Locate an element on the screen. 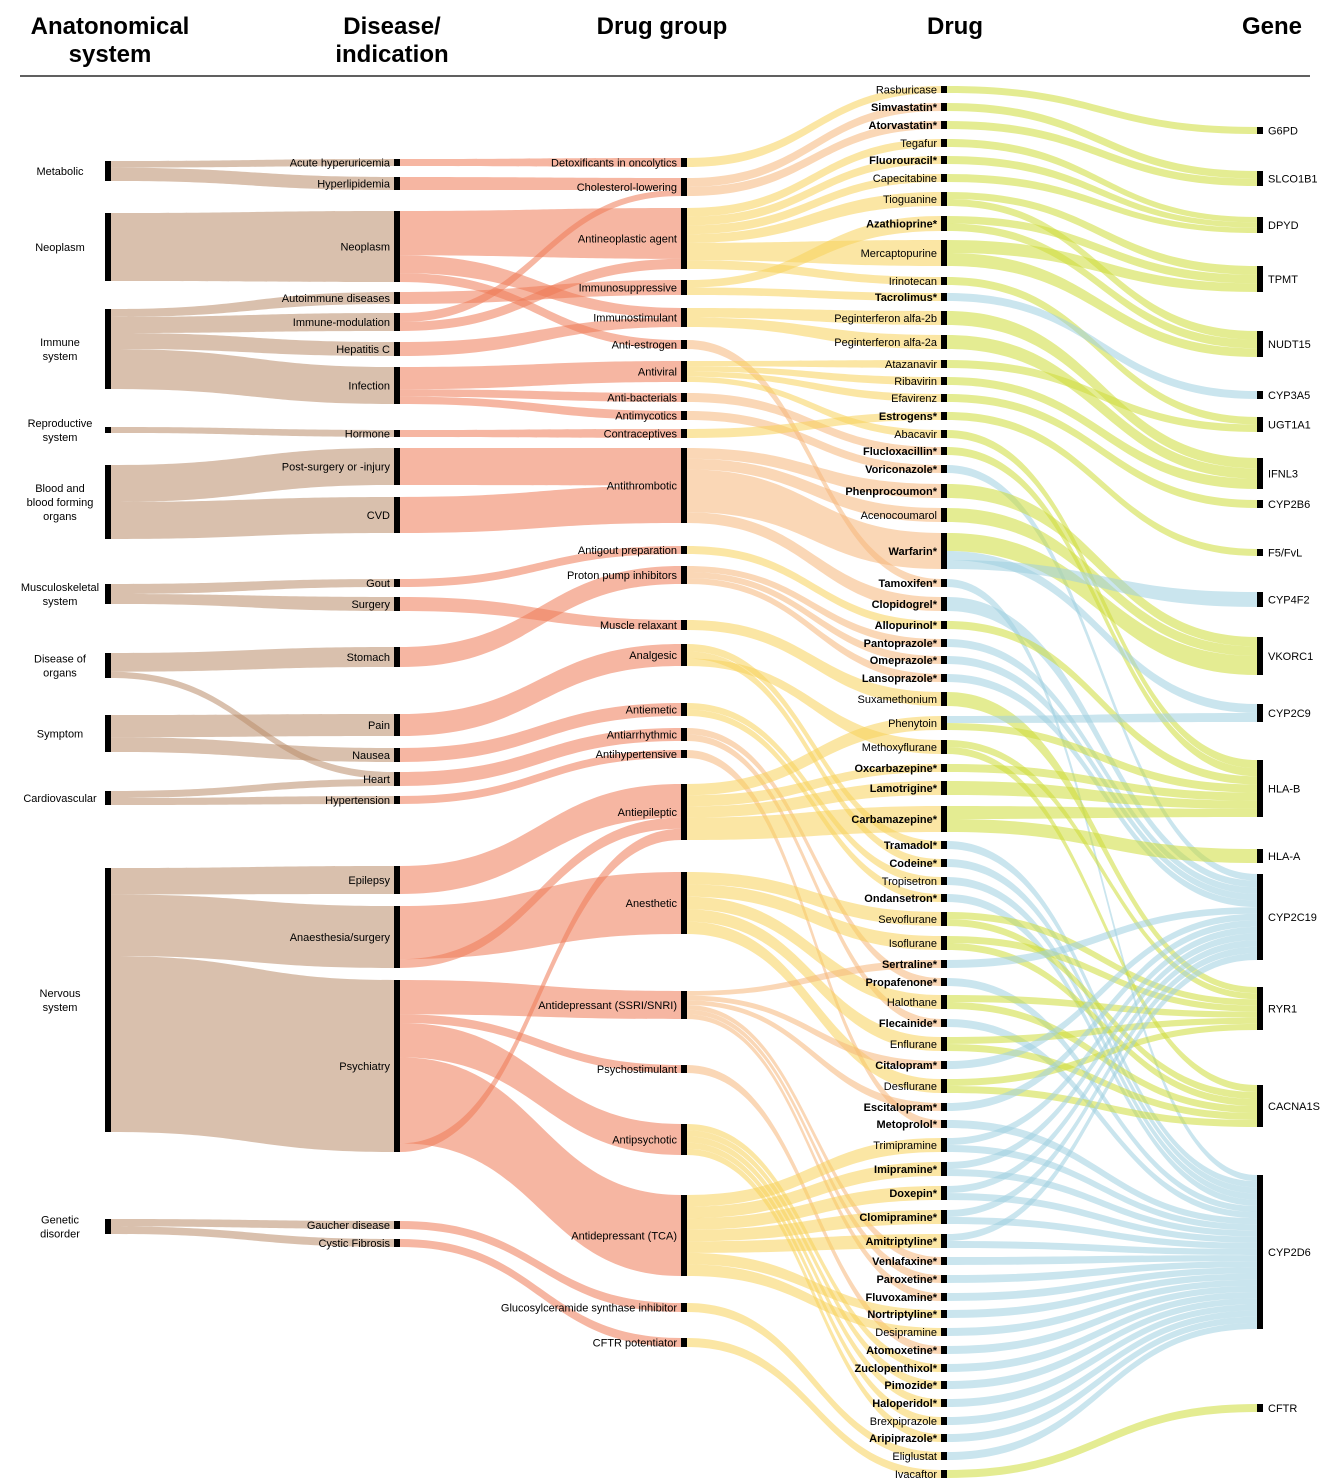  label-system-musculo-1: system is located at coordinates (60, 602).